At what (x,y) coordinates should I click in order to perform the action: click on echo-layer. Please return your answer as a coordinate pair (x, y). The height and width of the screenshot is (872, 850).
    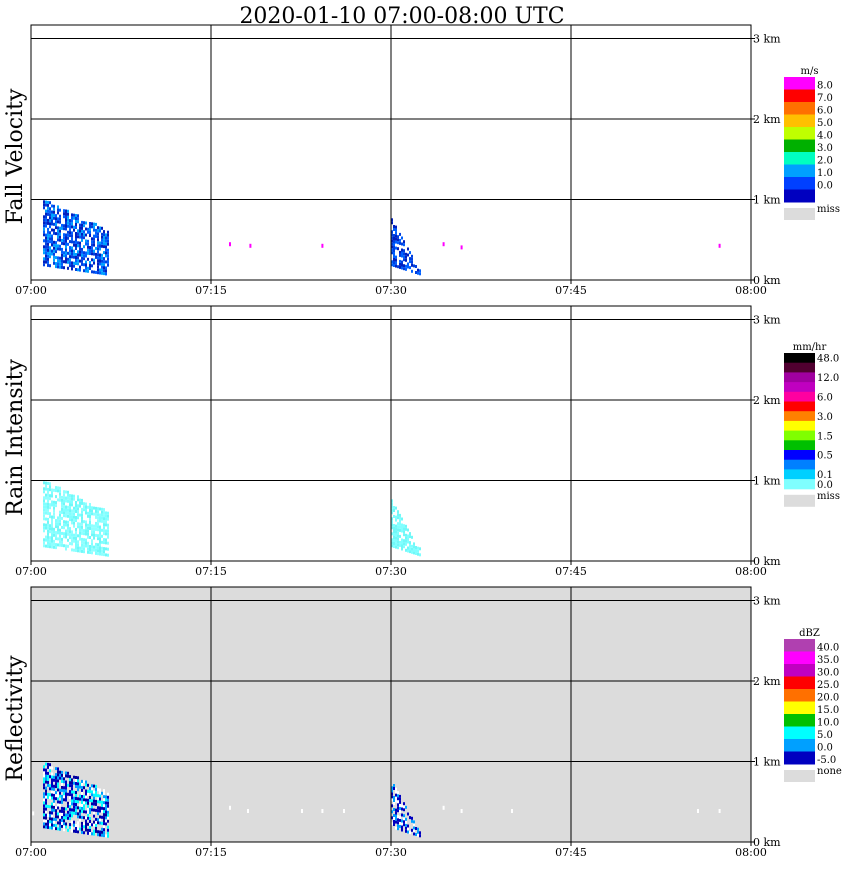
    Looking at the image, I should click on (232, 800).